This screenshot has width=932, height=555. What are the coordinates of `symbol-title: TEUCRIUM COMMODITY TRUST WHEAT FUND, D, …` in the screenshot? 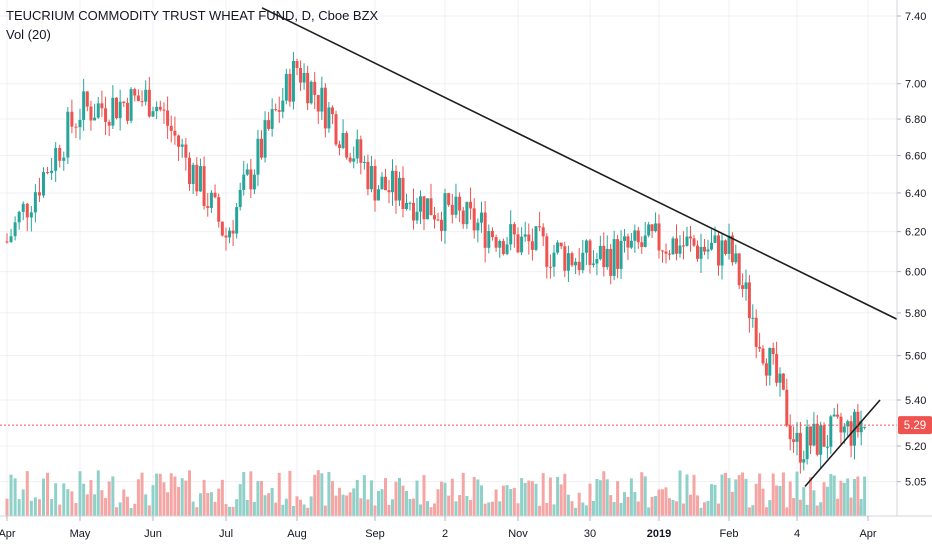 It's located at (192, 15).